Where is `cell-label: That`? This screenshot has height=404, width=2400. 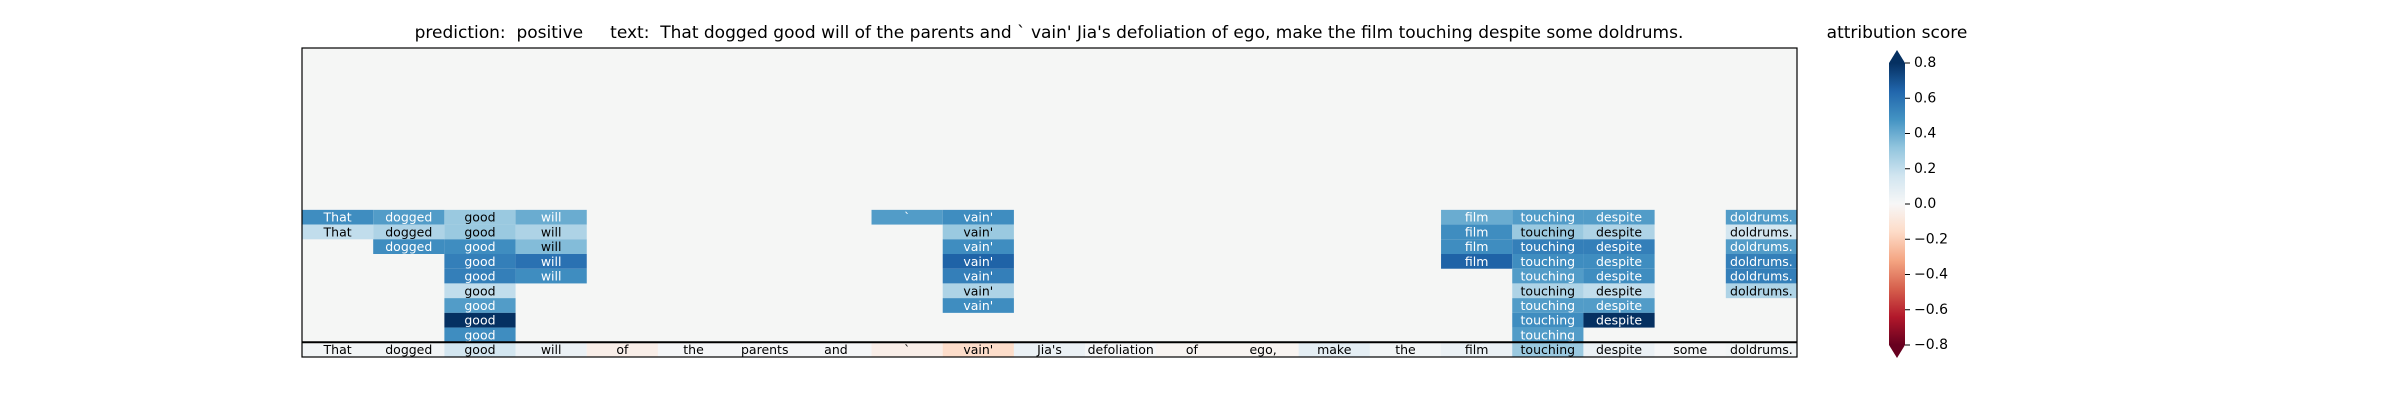
cell-label: That is located at coordinates (337, 217).